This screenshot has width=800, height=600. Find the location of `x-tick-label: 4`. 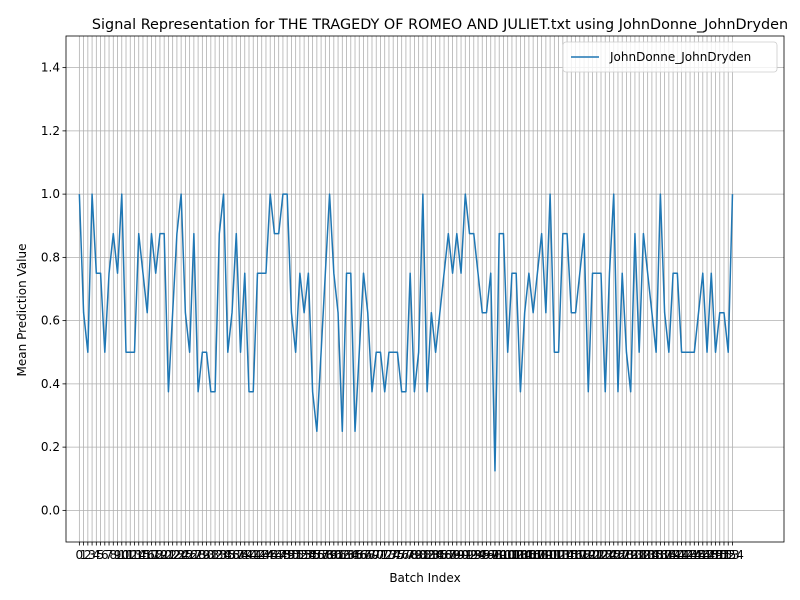

x-tick-label: 4 is located at coordinates (97, 555).